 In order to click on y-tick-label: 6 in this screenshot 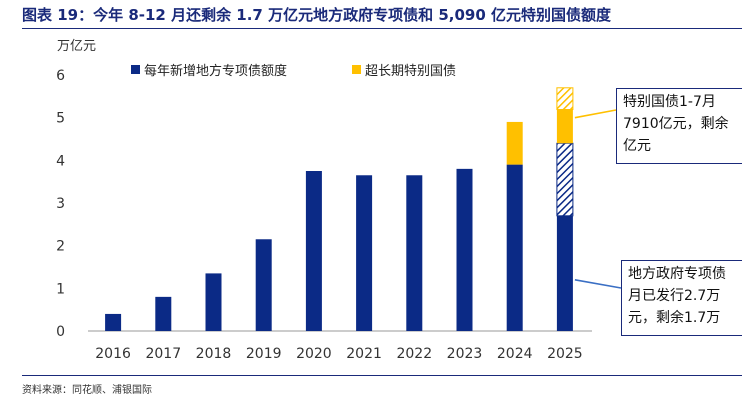, I will do `click(60, 76)`.